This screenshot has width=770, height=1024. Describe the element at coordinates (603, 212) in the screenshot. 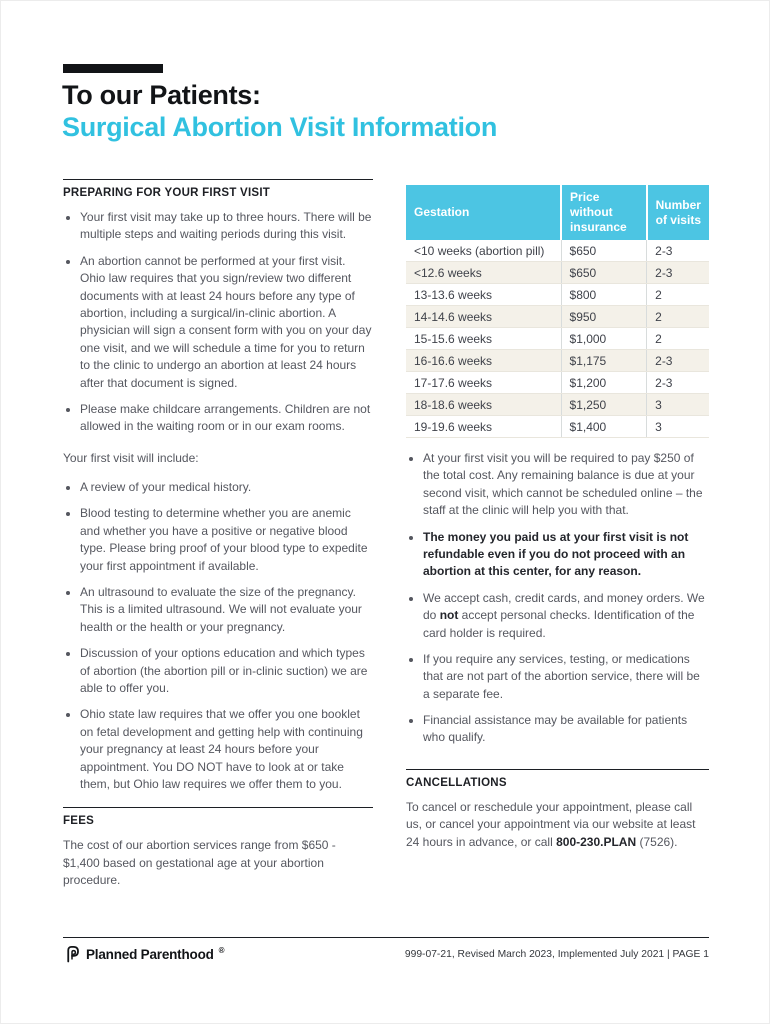

I see `column-header-price: Price without insurance` at that location.